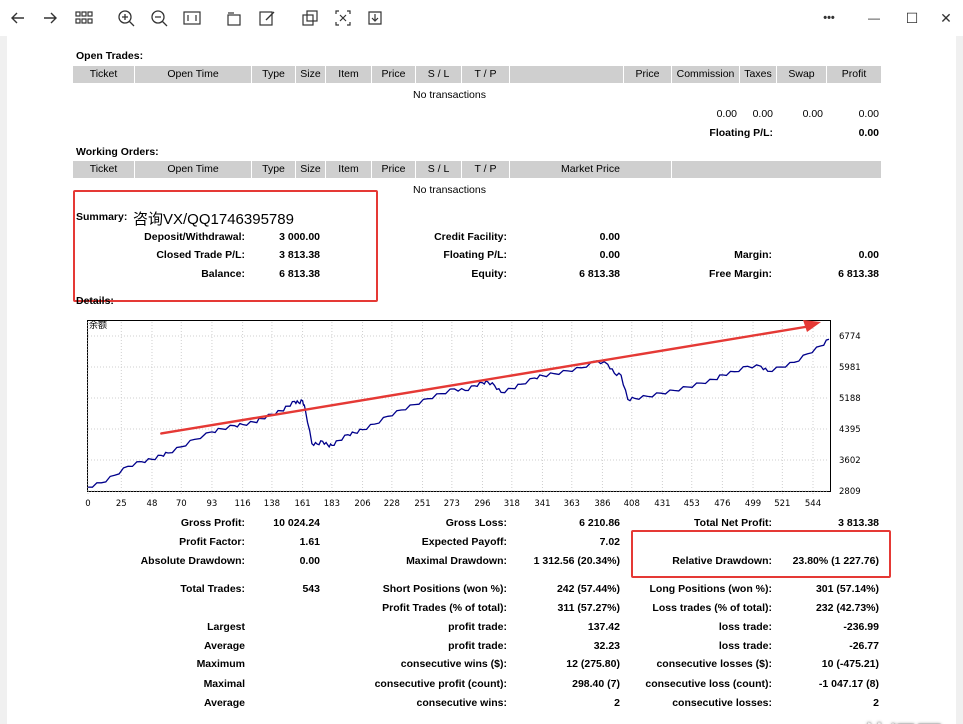  I want to click on maximize-button: ☐, so click(912, 18).